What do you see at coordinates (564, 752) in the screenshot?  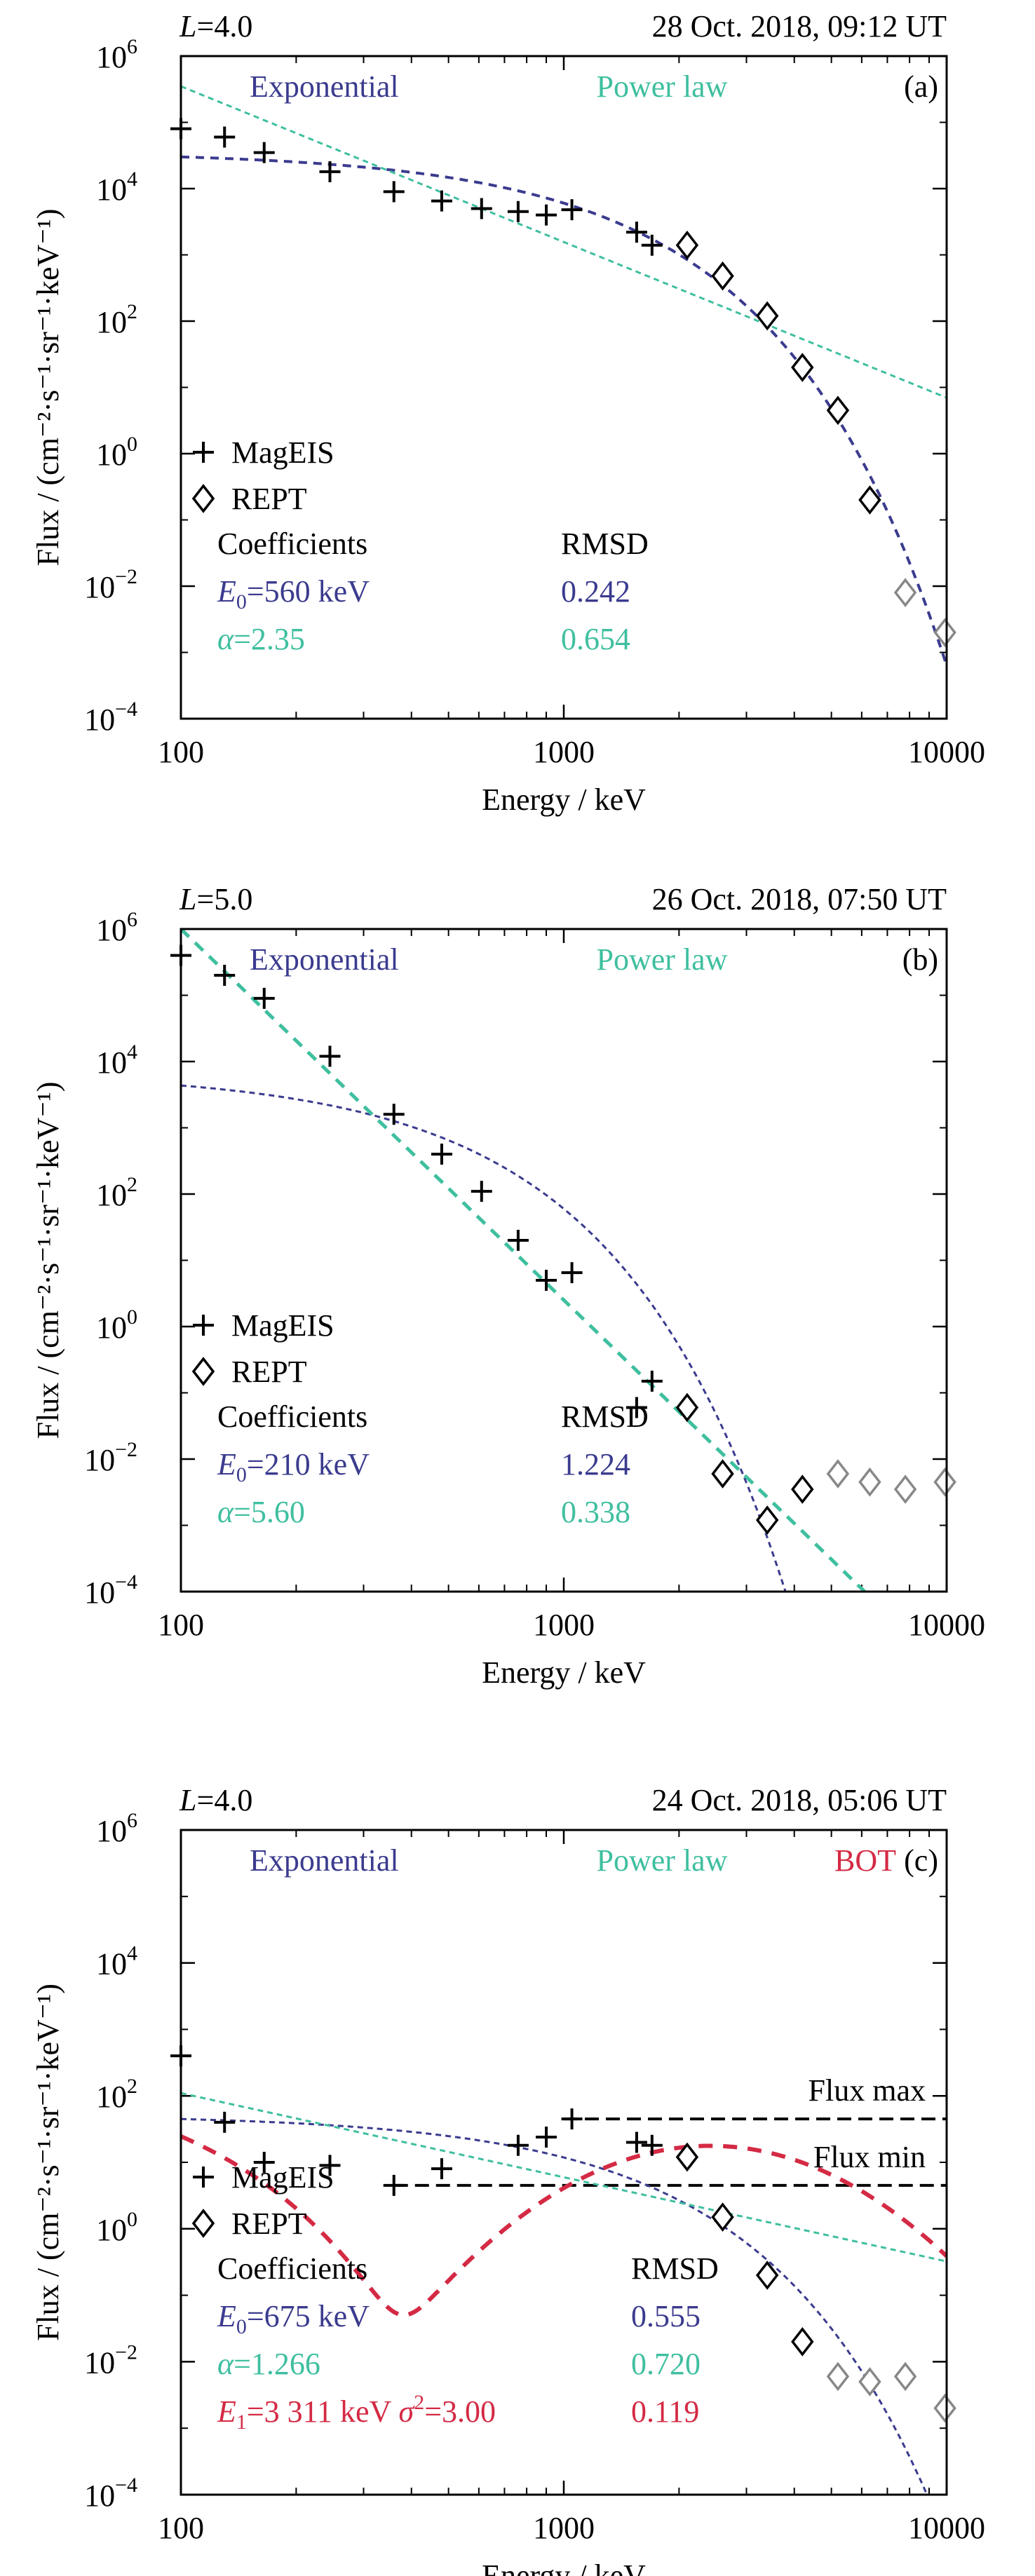 I see `x-tick-label: 1000` at bounding box center [564, 752].